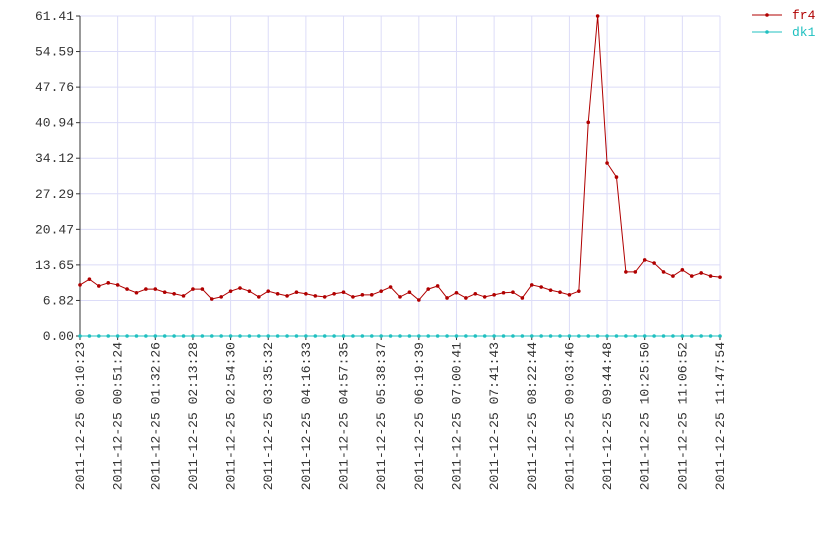 Image resolution: width=840 pixels, height=560 pixels. What do you see at coordinates (54, 158) in the screenshot?
I see `y-tick-label: 34.12` at bounding box center [54, 158].